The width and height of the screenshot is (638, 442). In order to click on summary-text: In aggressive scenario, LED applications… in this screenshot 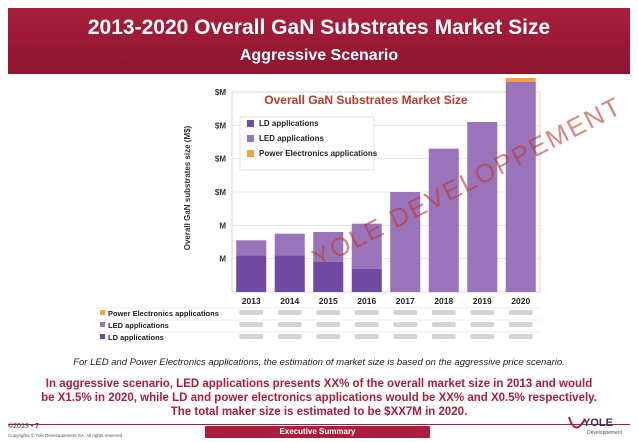, I will do `click(319, 398)`.